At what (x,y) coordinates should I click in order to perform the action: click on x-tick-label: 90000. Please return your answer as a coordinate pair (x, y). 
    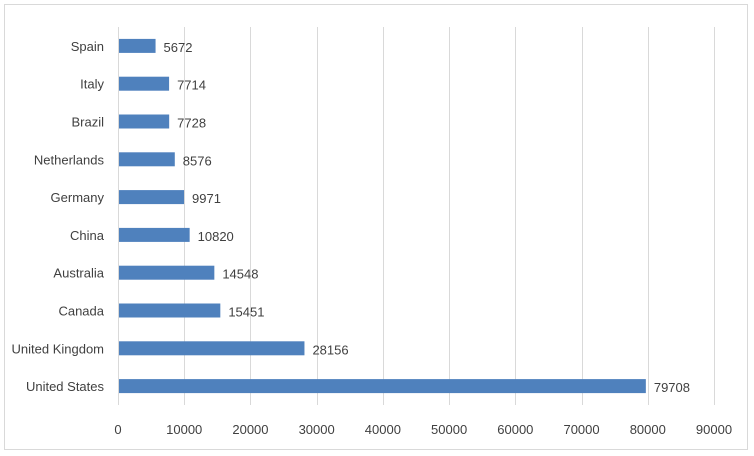
    Looking at the image, I should click on (714, 429).